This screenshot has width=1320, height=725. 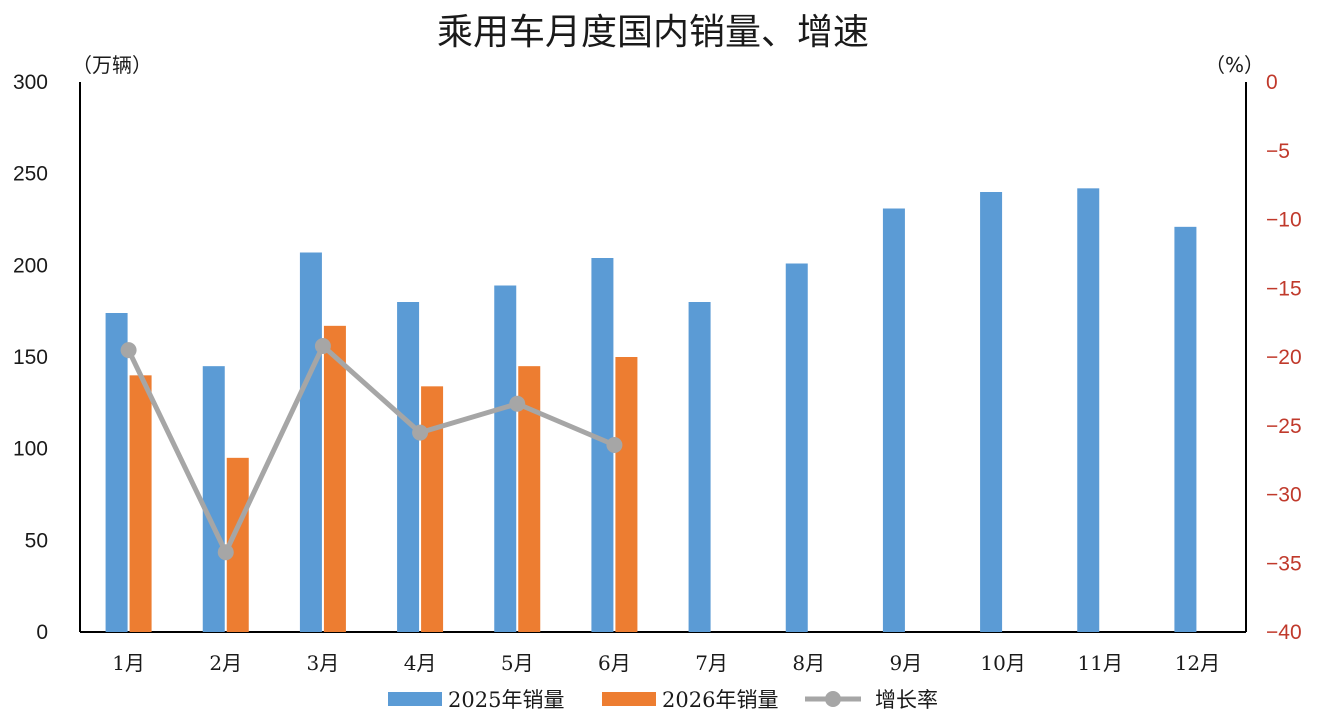 I want to click on left-tick-label: 200, so click(x=30, y=265).